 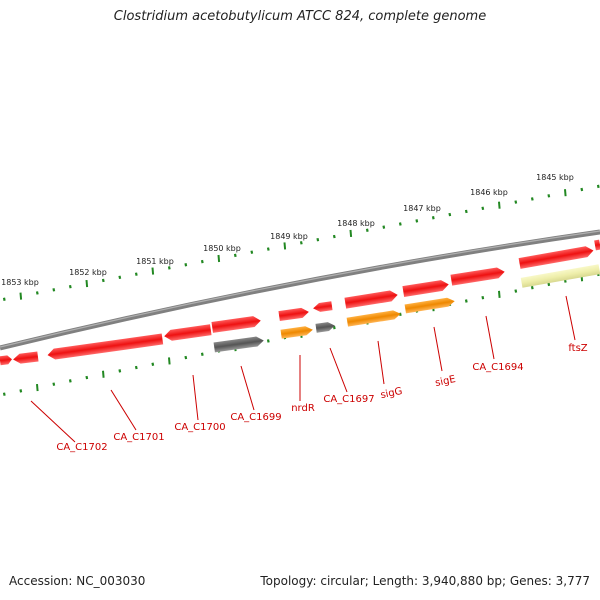 What do you see at coordinates (555, 177) in the screenshot?
I see `ruler-label-1845-kbp: 1845 kbp` at bounding box center [555, 177].